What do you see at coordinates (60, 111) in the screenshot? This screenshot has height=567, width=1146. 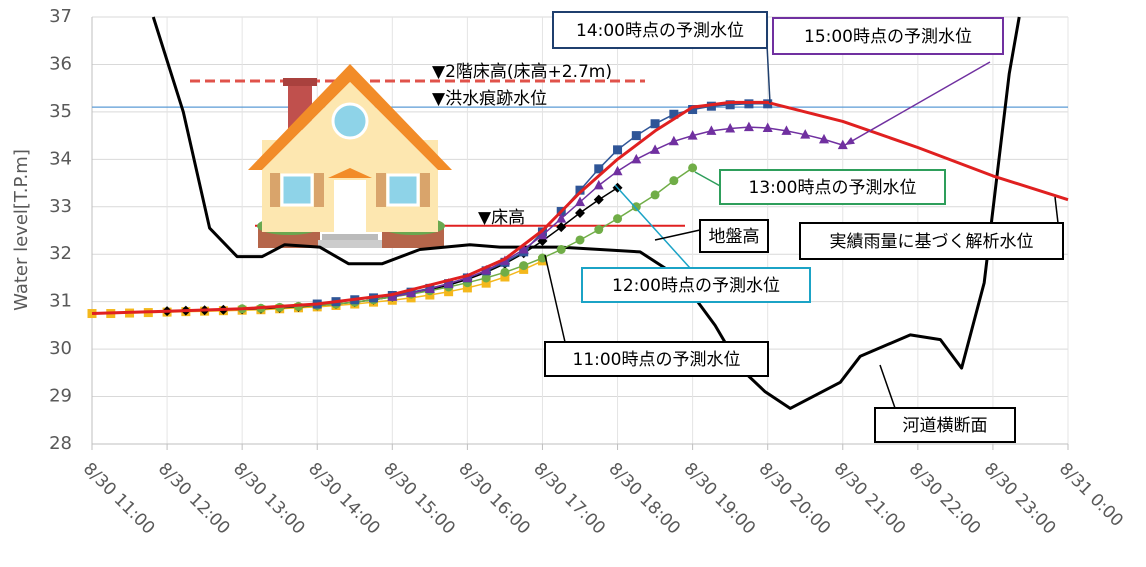 I see `y-tick-label: 35` at bounding box center [60, 111].